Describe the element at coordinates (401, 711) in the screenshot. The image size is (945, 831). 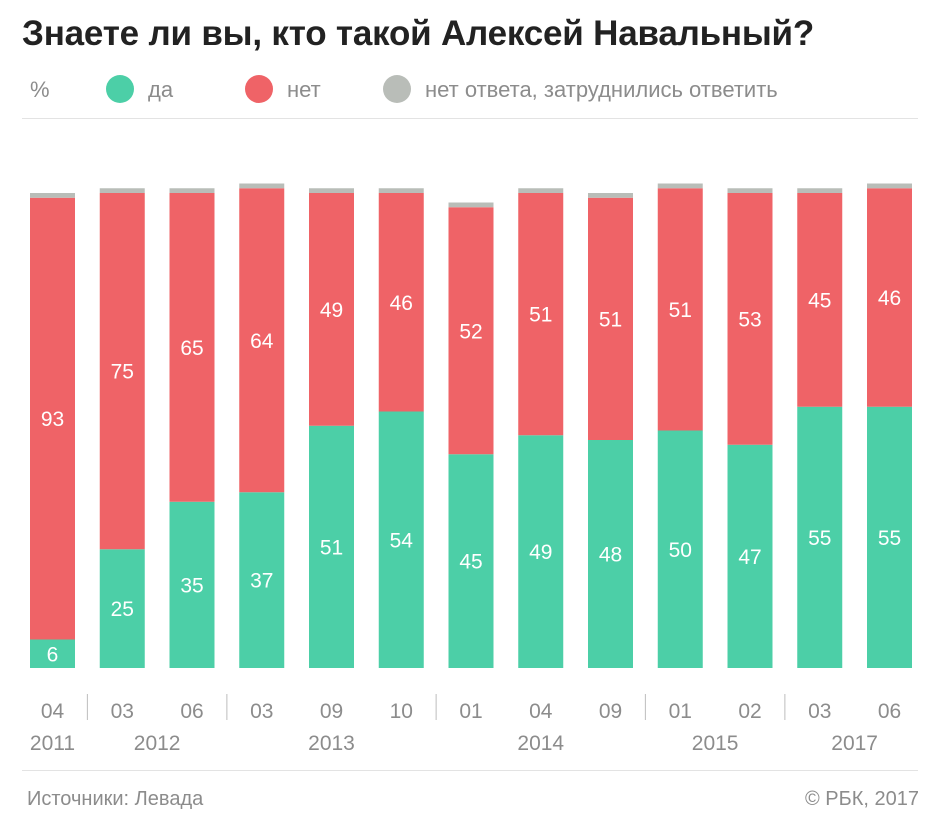
I see `x-tick-label: 10` at that location.